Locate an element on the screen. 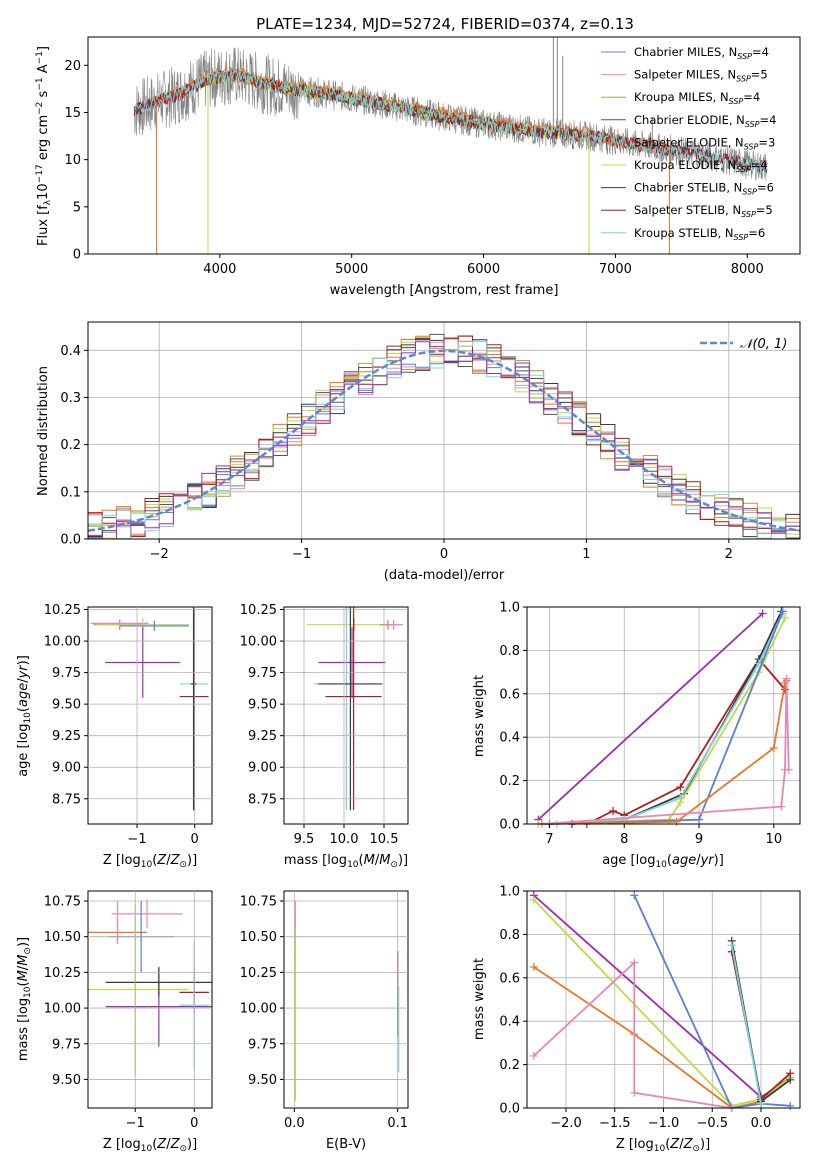  age-vs-z-ticks: −1 0 8.75 9.00 9.25 9.50 9.75 10.00 10.25 is located at coordinates (128, 725).